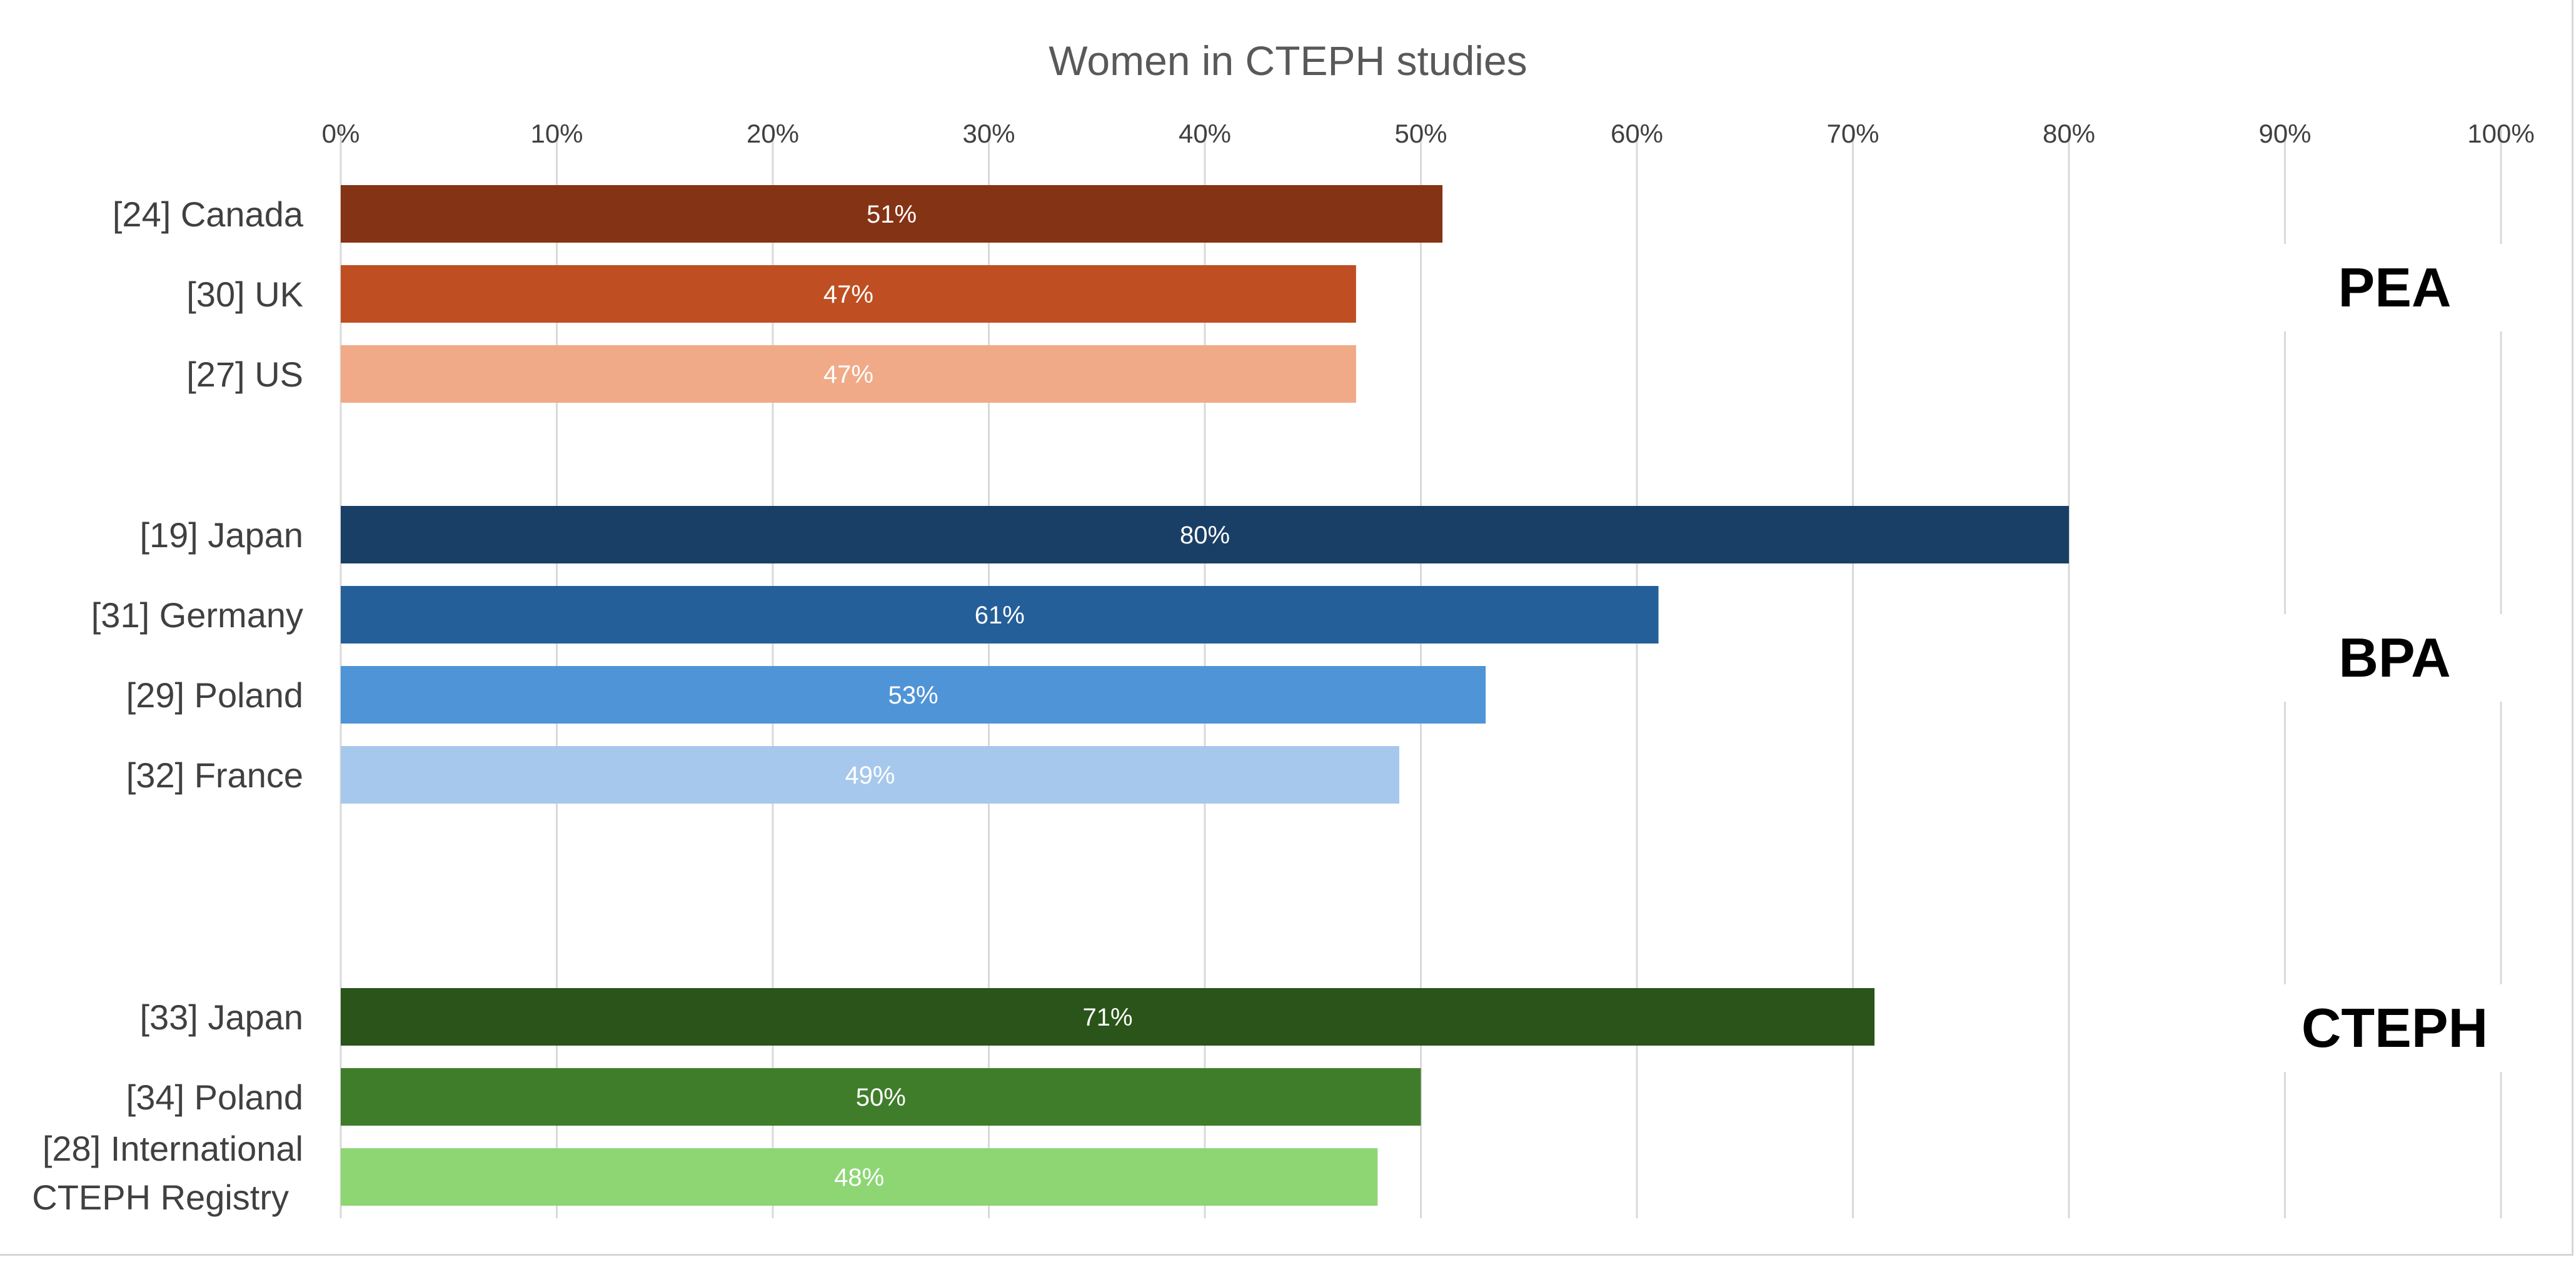  I want to click on category-label: [31] Germany, so click(197, 615).